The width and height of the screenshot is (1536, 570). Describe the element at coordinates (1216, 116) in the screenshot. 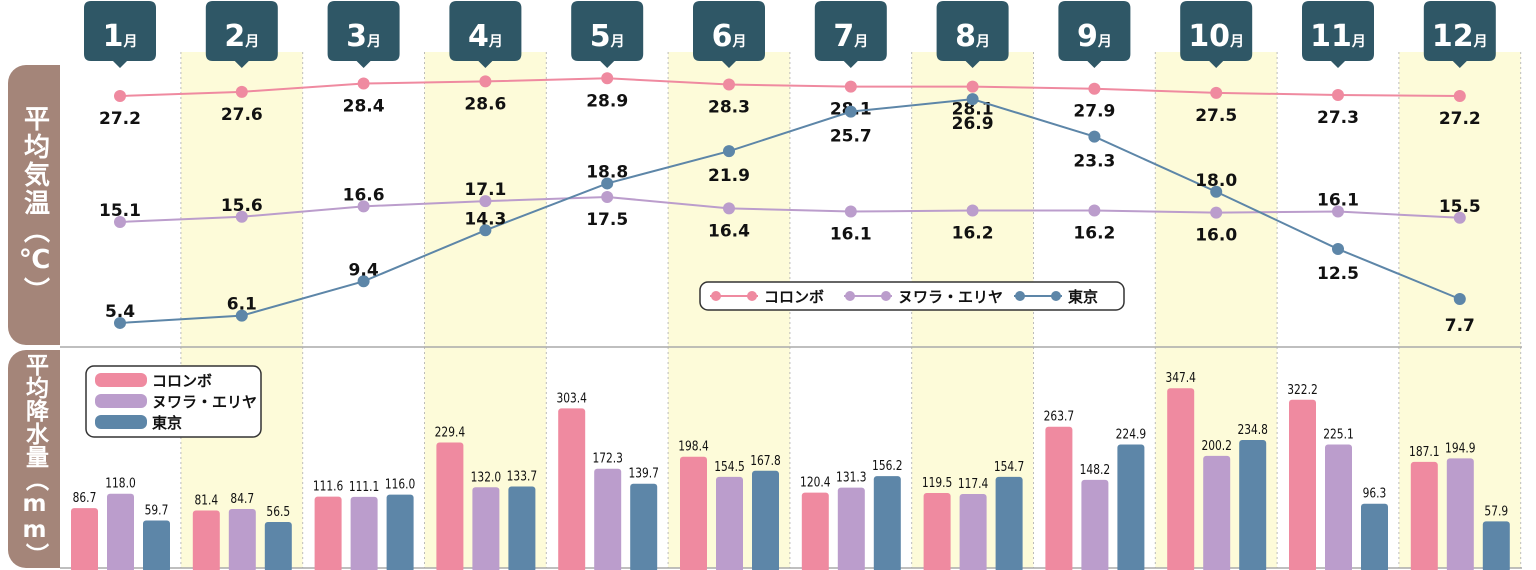

I see `data-label: 27.5` at that location.